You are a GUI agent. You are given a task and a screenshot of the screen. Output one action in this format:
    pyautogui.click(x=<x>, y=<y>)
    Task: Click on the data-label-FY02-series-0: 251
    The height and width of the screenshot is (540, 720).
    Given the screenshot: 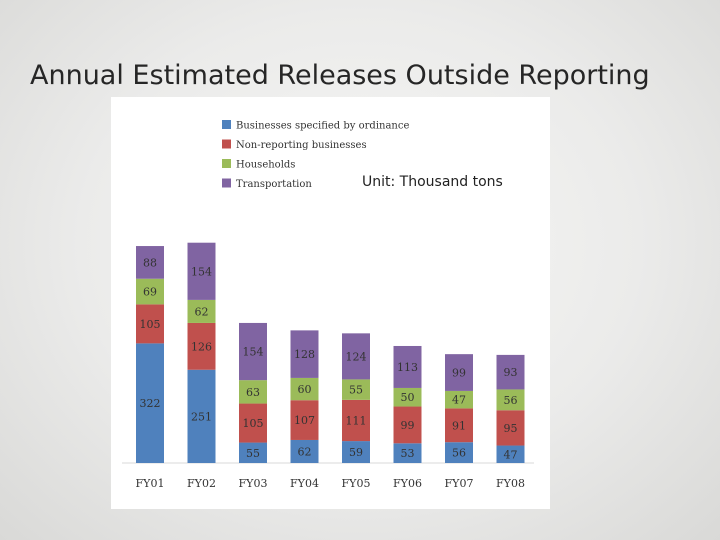 What is the action you would take?
    pyautogui.click(x=201, y=416)
    